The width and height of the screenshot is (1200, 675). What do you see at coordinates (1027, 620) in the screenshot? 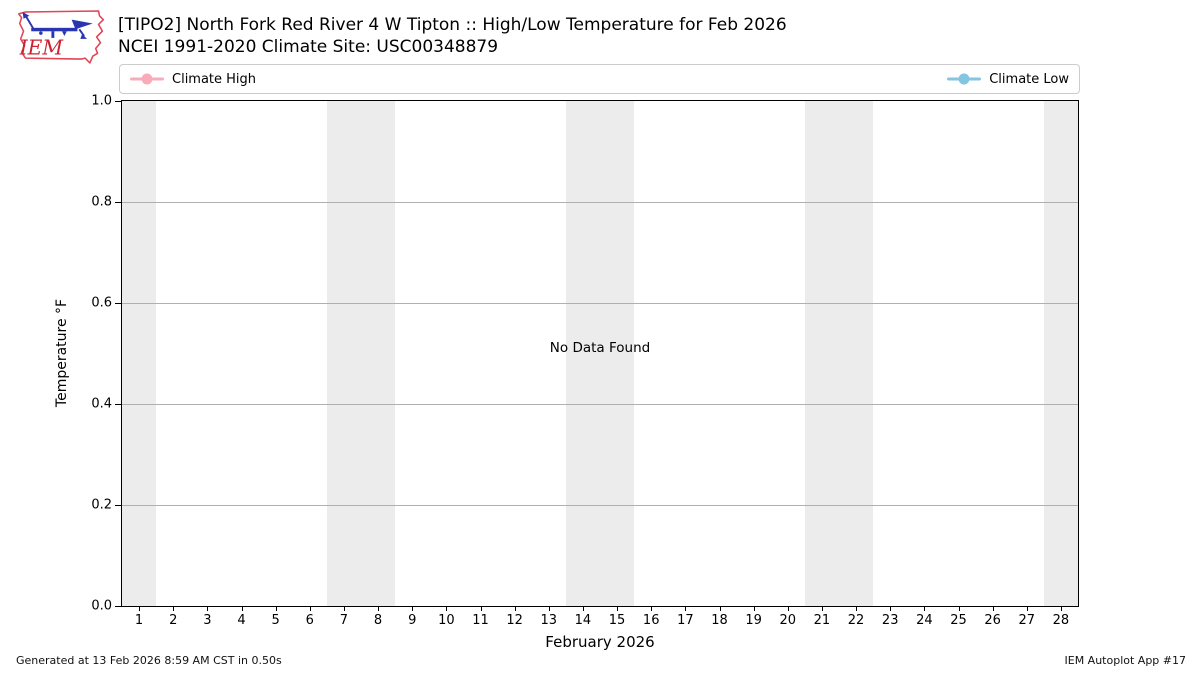
I see `x-tick-label: 27` at bounding box center [1027, 620].